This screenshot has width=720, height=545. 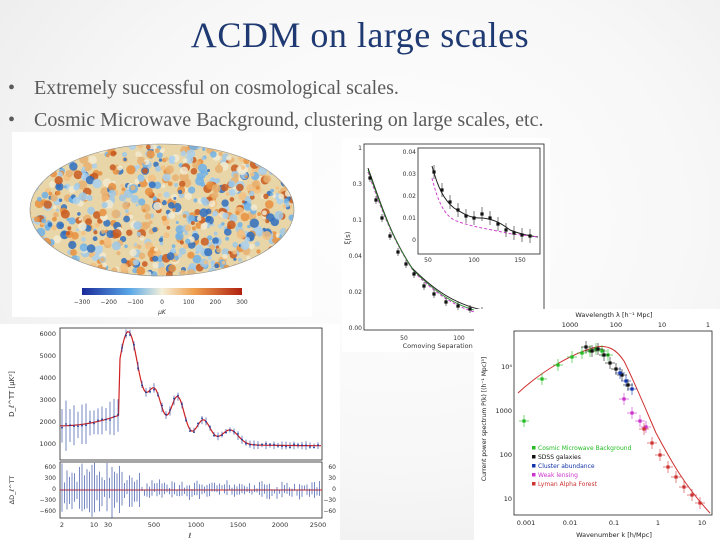 What do you see at coordinates (47, 422) in the screenshot?
I see `tt-y-tick: 2000` at bounding box center [47, 422].